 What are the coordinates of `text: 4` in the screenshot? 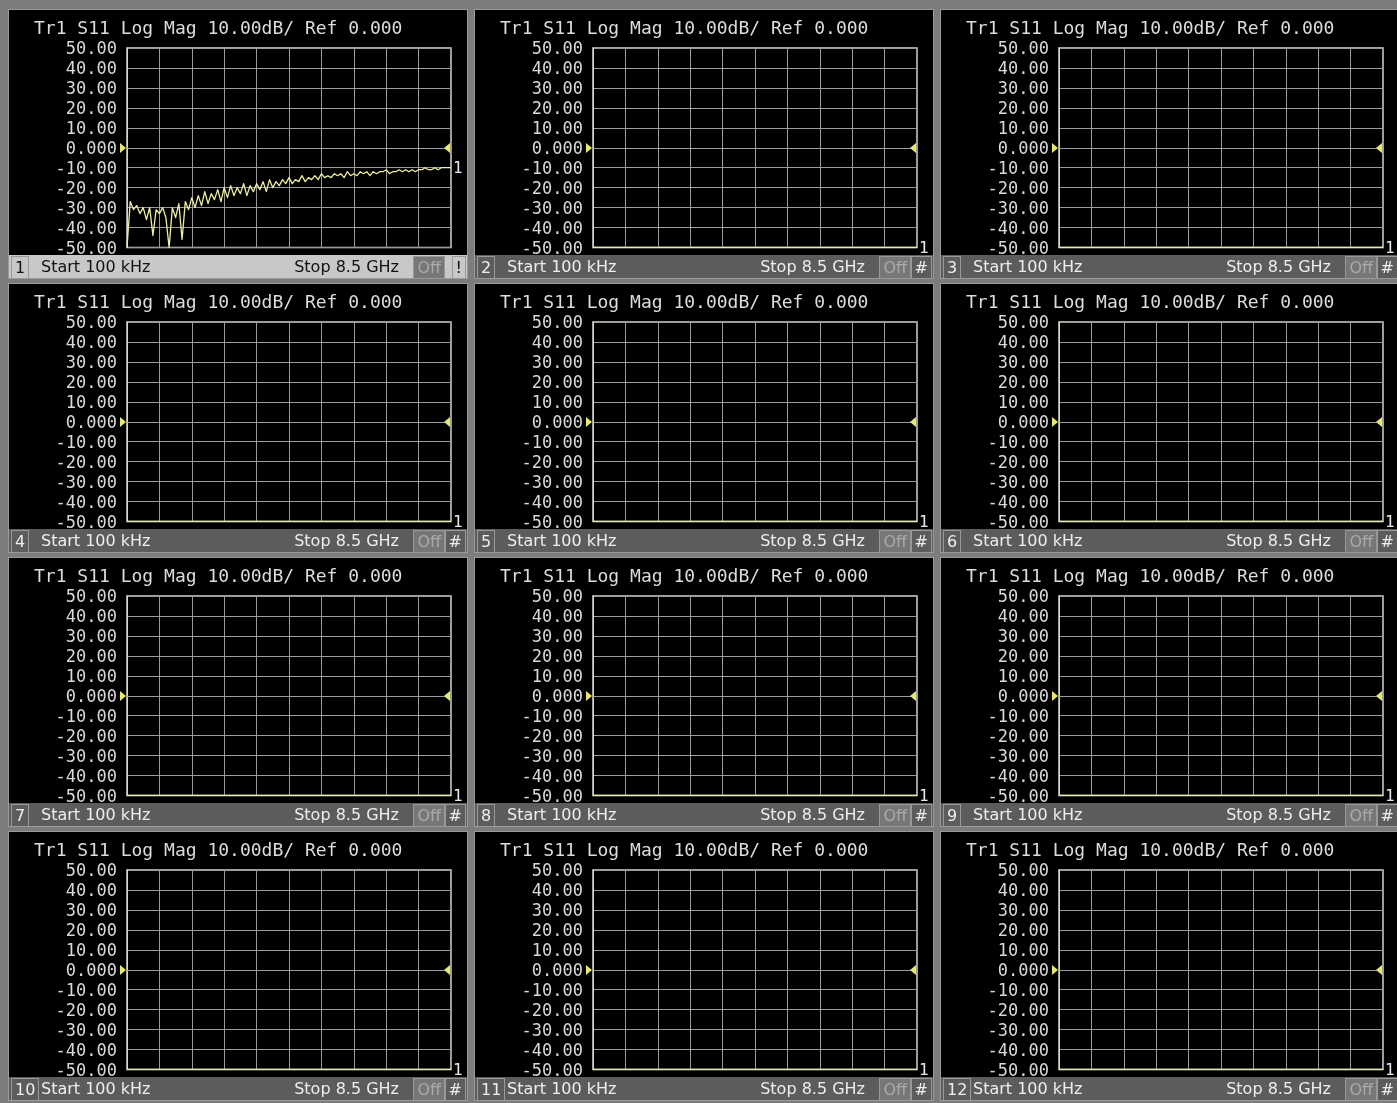 It's located at (20, 541).